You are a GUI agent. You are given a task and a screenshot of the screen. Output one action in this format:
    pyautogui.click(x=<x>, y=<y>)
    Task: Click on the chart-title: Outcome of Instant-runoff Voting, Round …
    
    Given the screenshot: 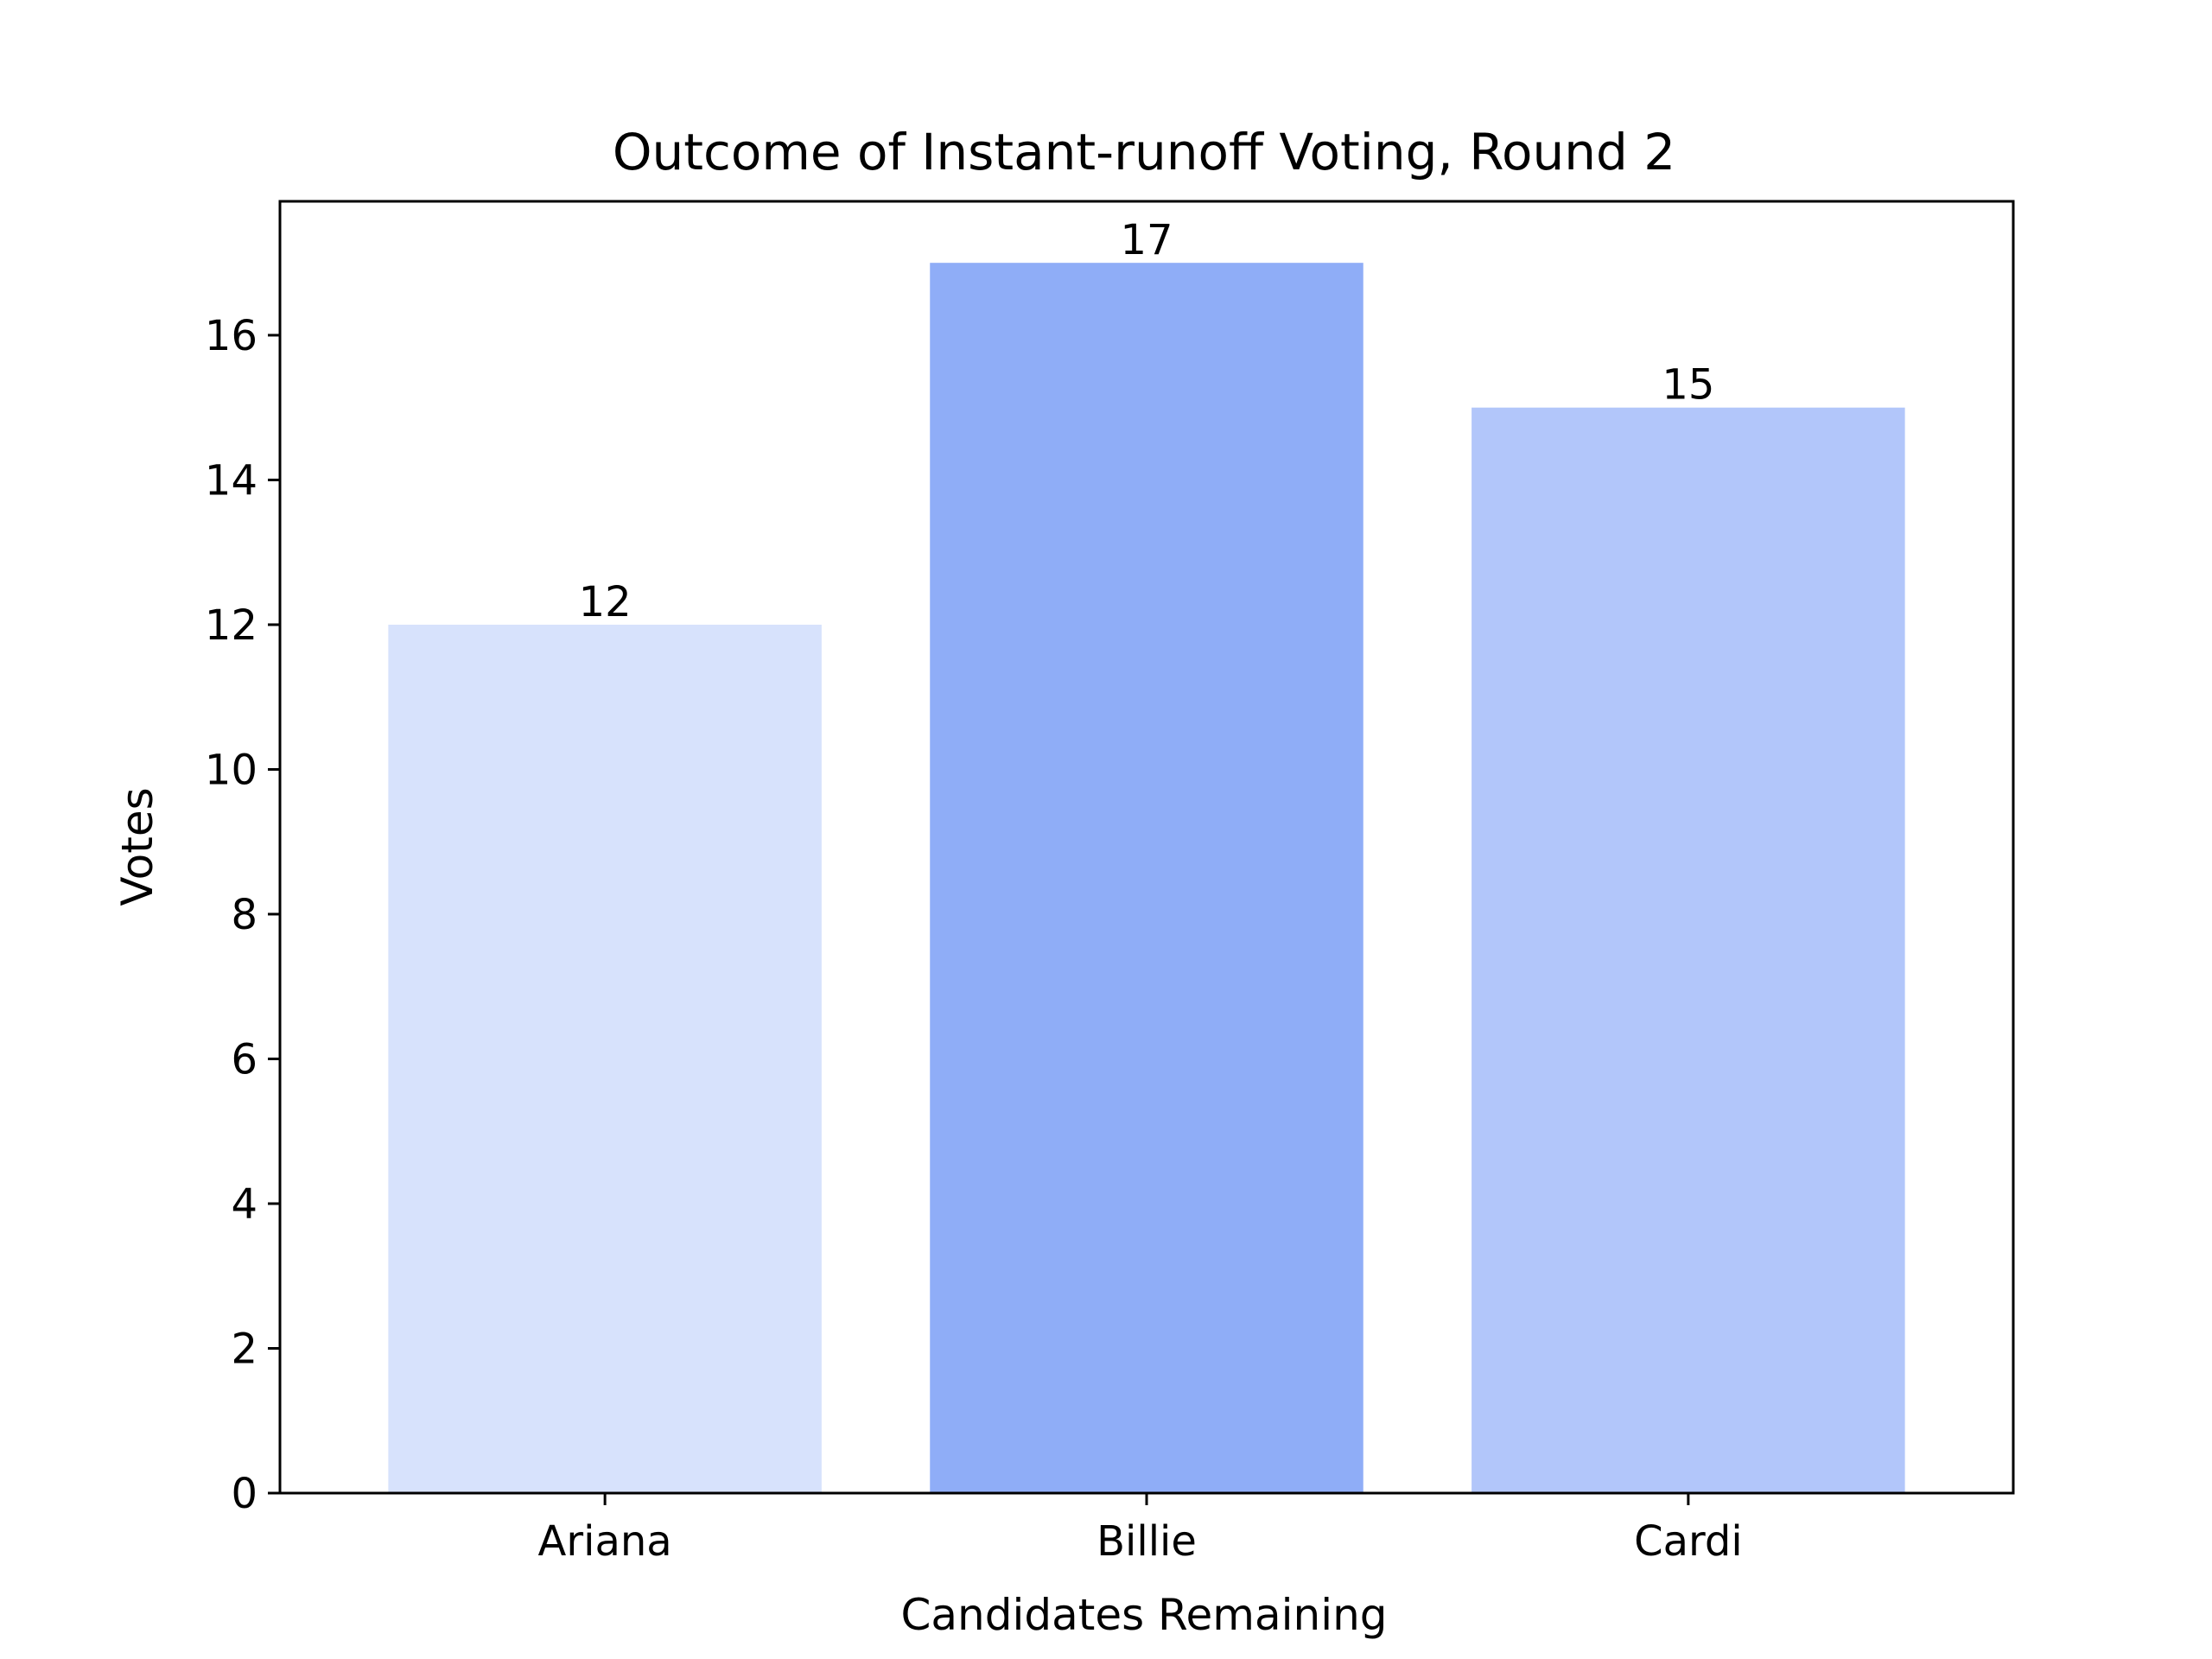 What is the action you would take?
    pyautogui.click(x=1144, y=152)
    